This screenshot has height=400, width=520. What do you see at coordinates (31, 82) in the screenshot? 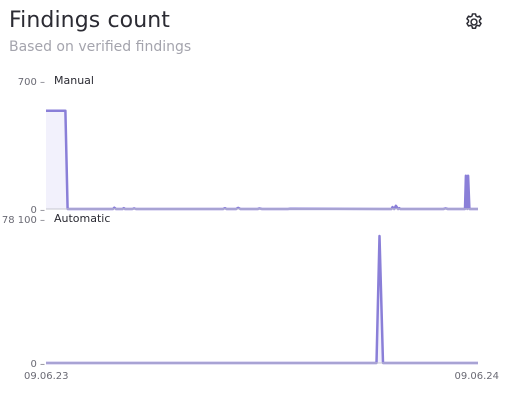
I see `manual-y-tick-max: 700 –` at bounding box center [31, 82].